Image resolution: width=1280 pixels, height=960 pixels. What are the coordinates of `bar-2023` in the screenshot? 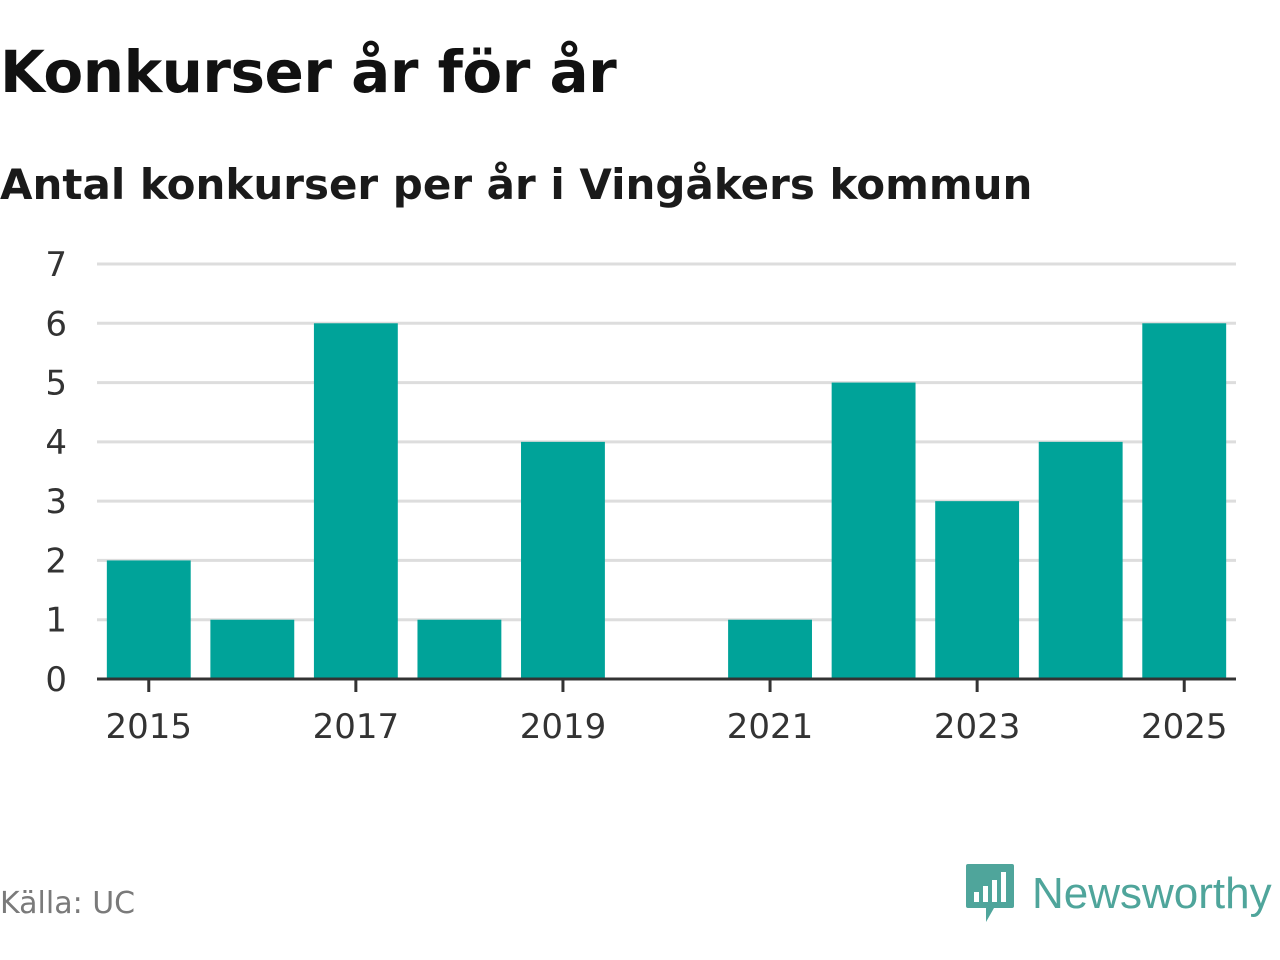 It's located at (977, 590).